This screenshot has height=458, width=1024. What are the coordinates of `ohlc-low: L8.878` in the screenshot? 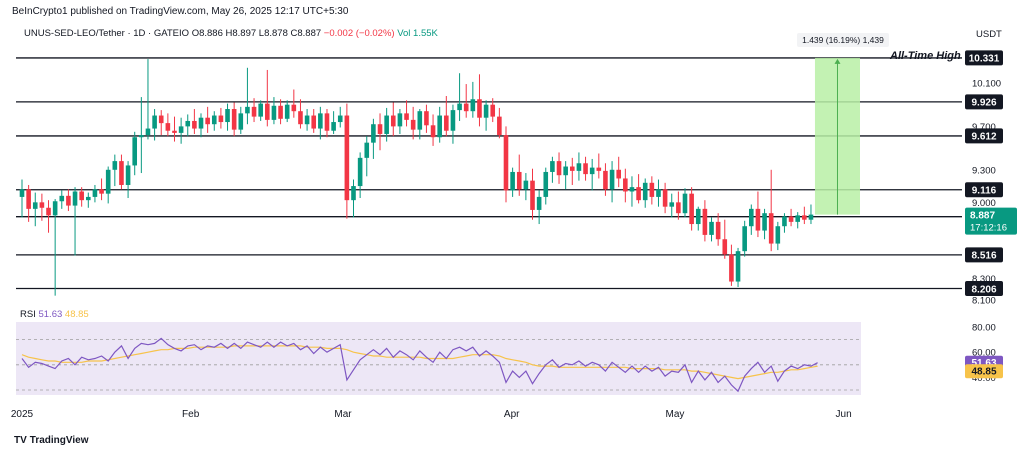 It's located at (273, 33).